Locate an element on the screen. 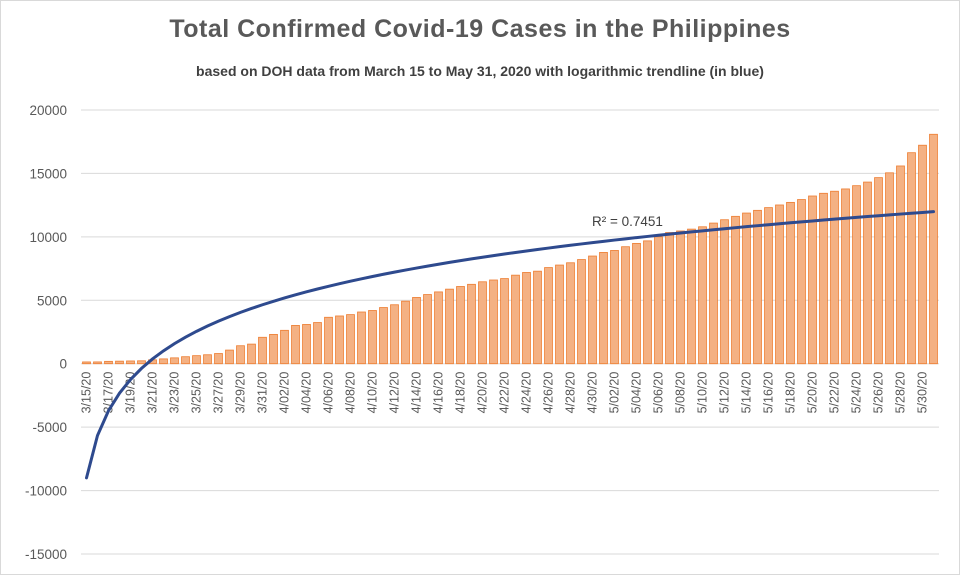  y-axis-tick-labels: 20000 15000 10000 5000 0 -5000 -10000 -15000 is located at coordinates (46, 332).